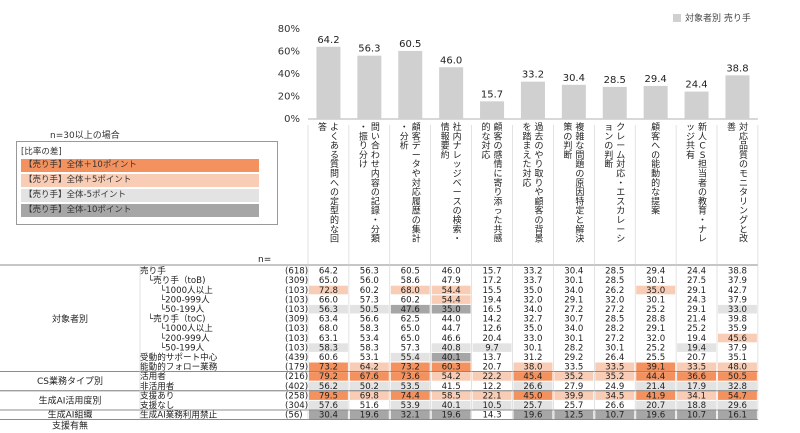  Describe the element at coordinates (614, 310) in the screenshot. I see `table-cell-value: 27.2` at that location.